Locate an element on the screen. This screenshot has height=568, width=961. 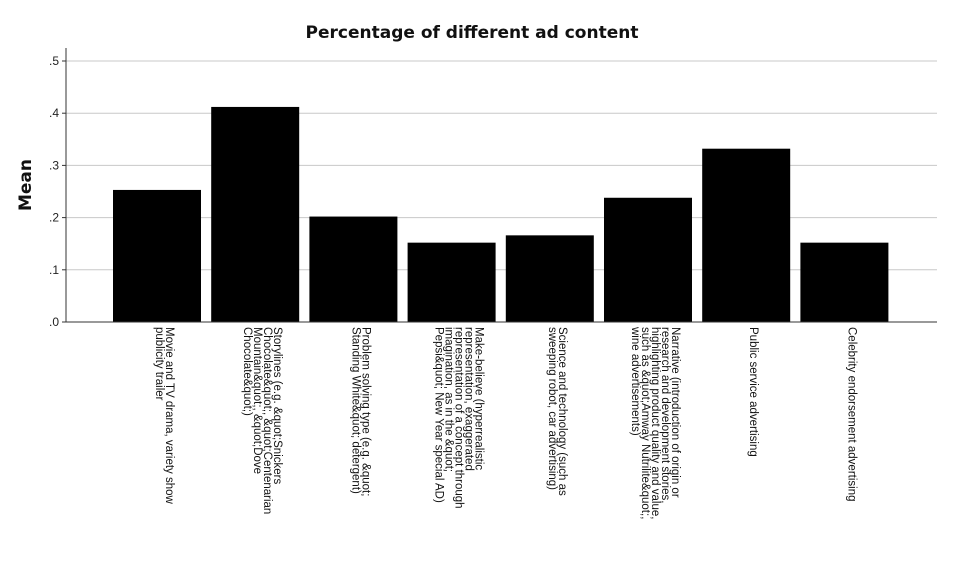
category-label-line: highlighting product quality and value, is located at coordinates (655, 423).